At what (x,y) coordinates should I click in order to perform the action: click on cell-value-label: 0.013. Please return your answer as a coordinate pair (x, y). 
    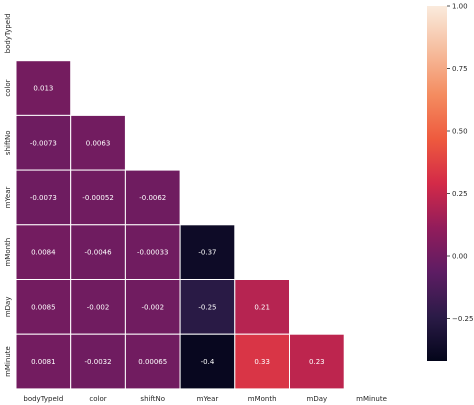
    Looking at the image, I should click on (43, 89).